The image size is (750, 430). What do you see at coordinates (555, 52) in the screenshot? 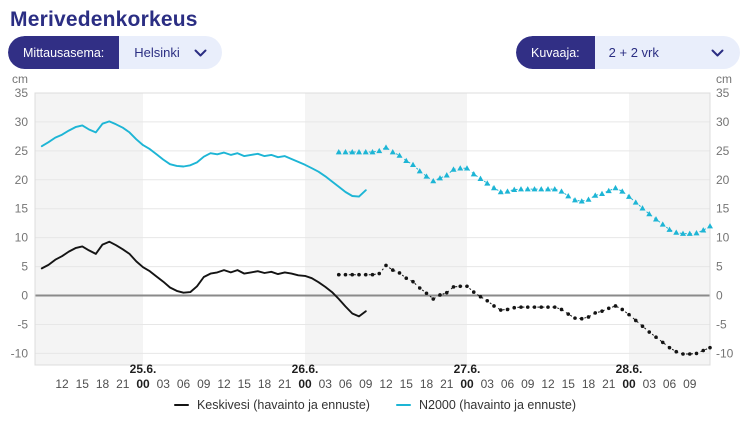
I see `graph-type-select-label: Kuvaaja:` at bounding box center [555, 52].